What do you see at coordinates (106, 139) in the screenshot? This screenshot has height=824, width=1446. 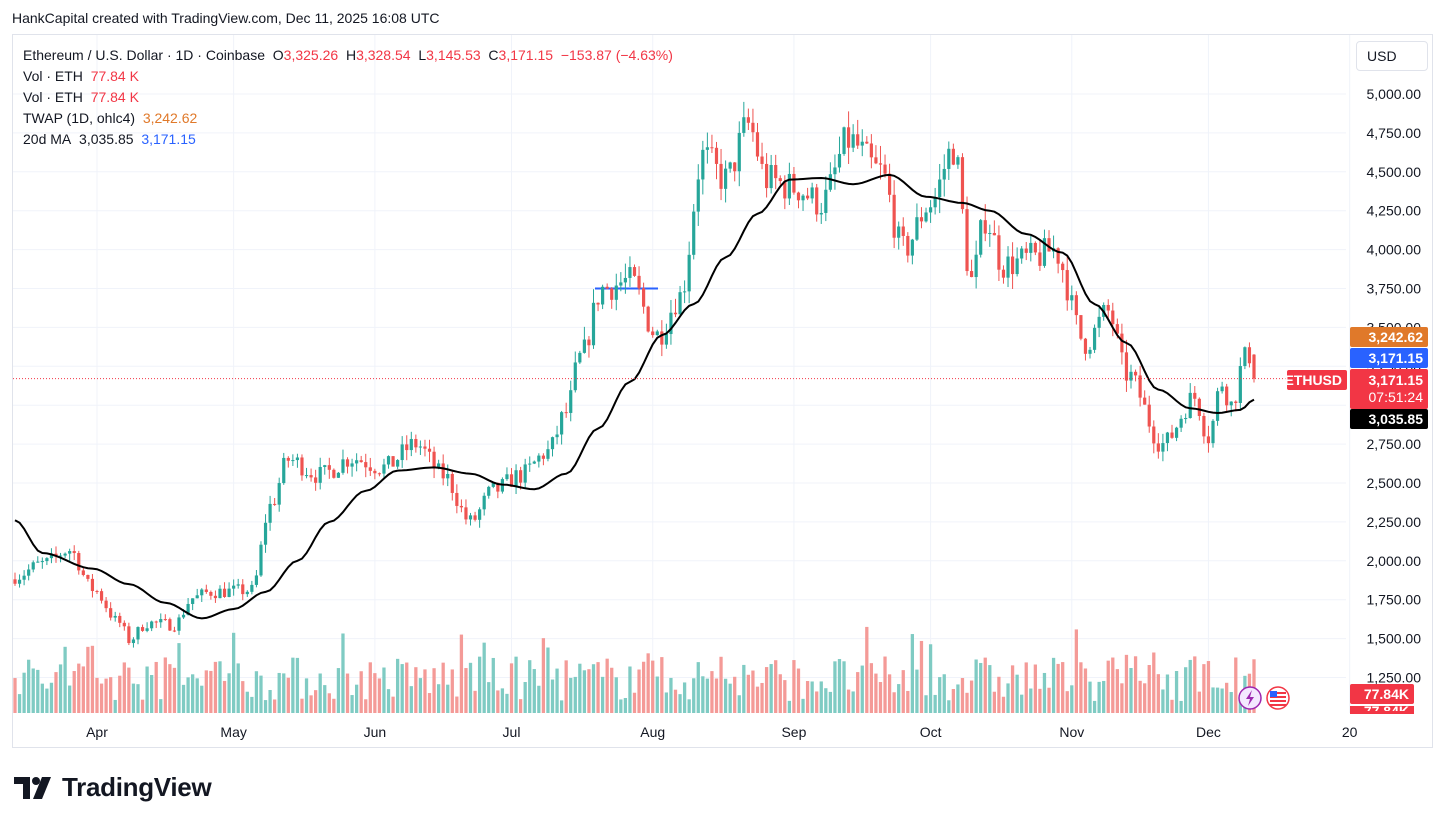 I see `legend-ma-value1: 3,035.85` at bounding box center [106, 139].